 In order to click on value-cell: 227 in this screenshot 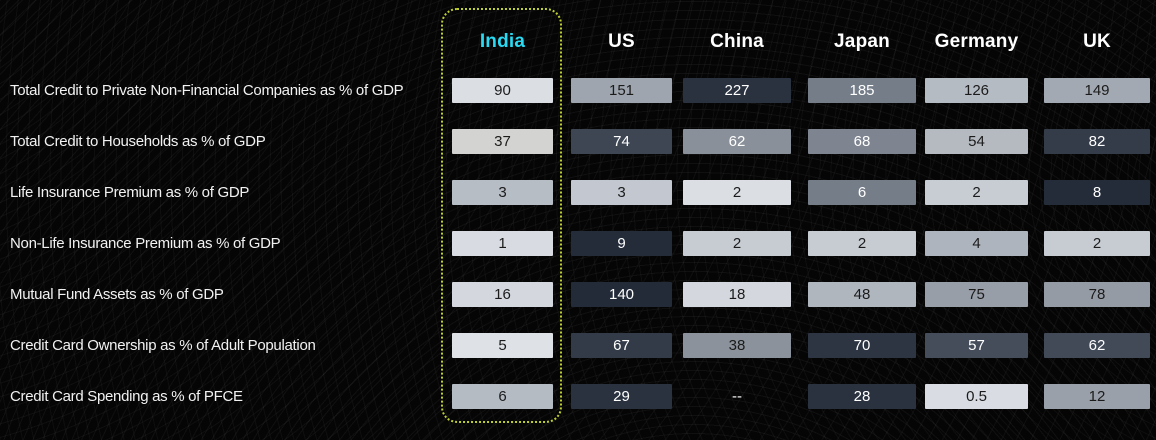, I will do `click(737, 90)`.